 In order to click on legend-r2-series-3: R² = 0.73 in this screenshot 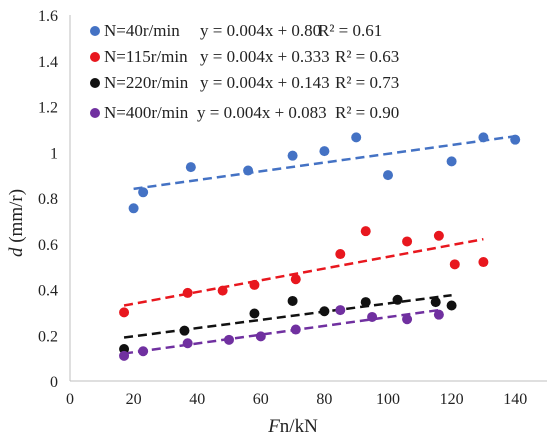, I will do `click(367, 82)`.